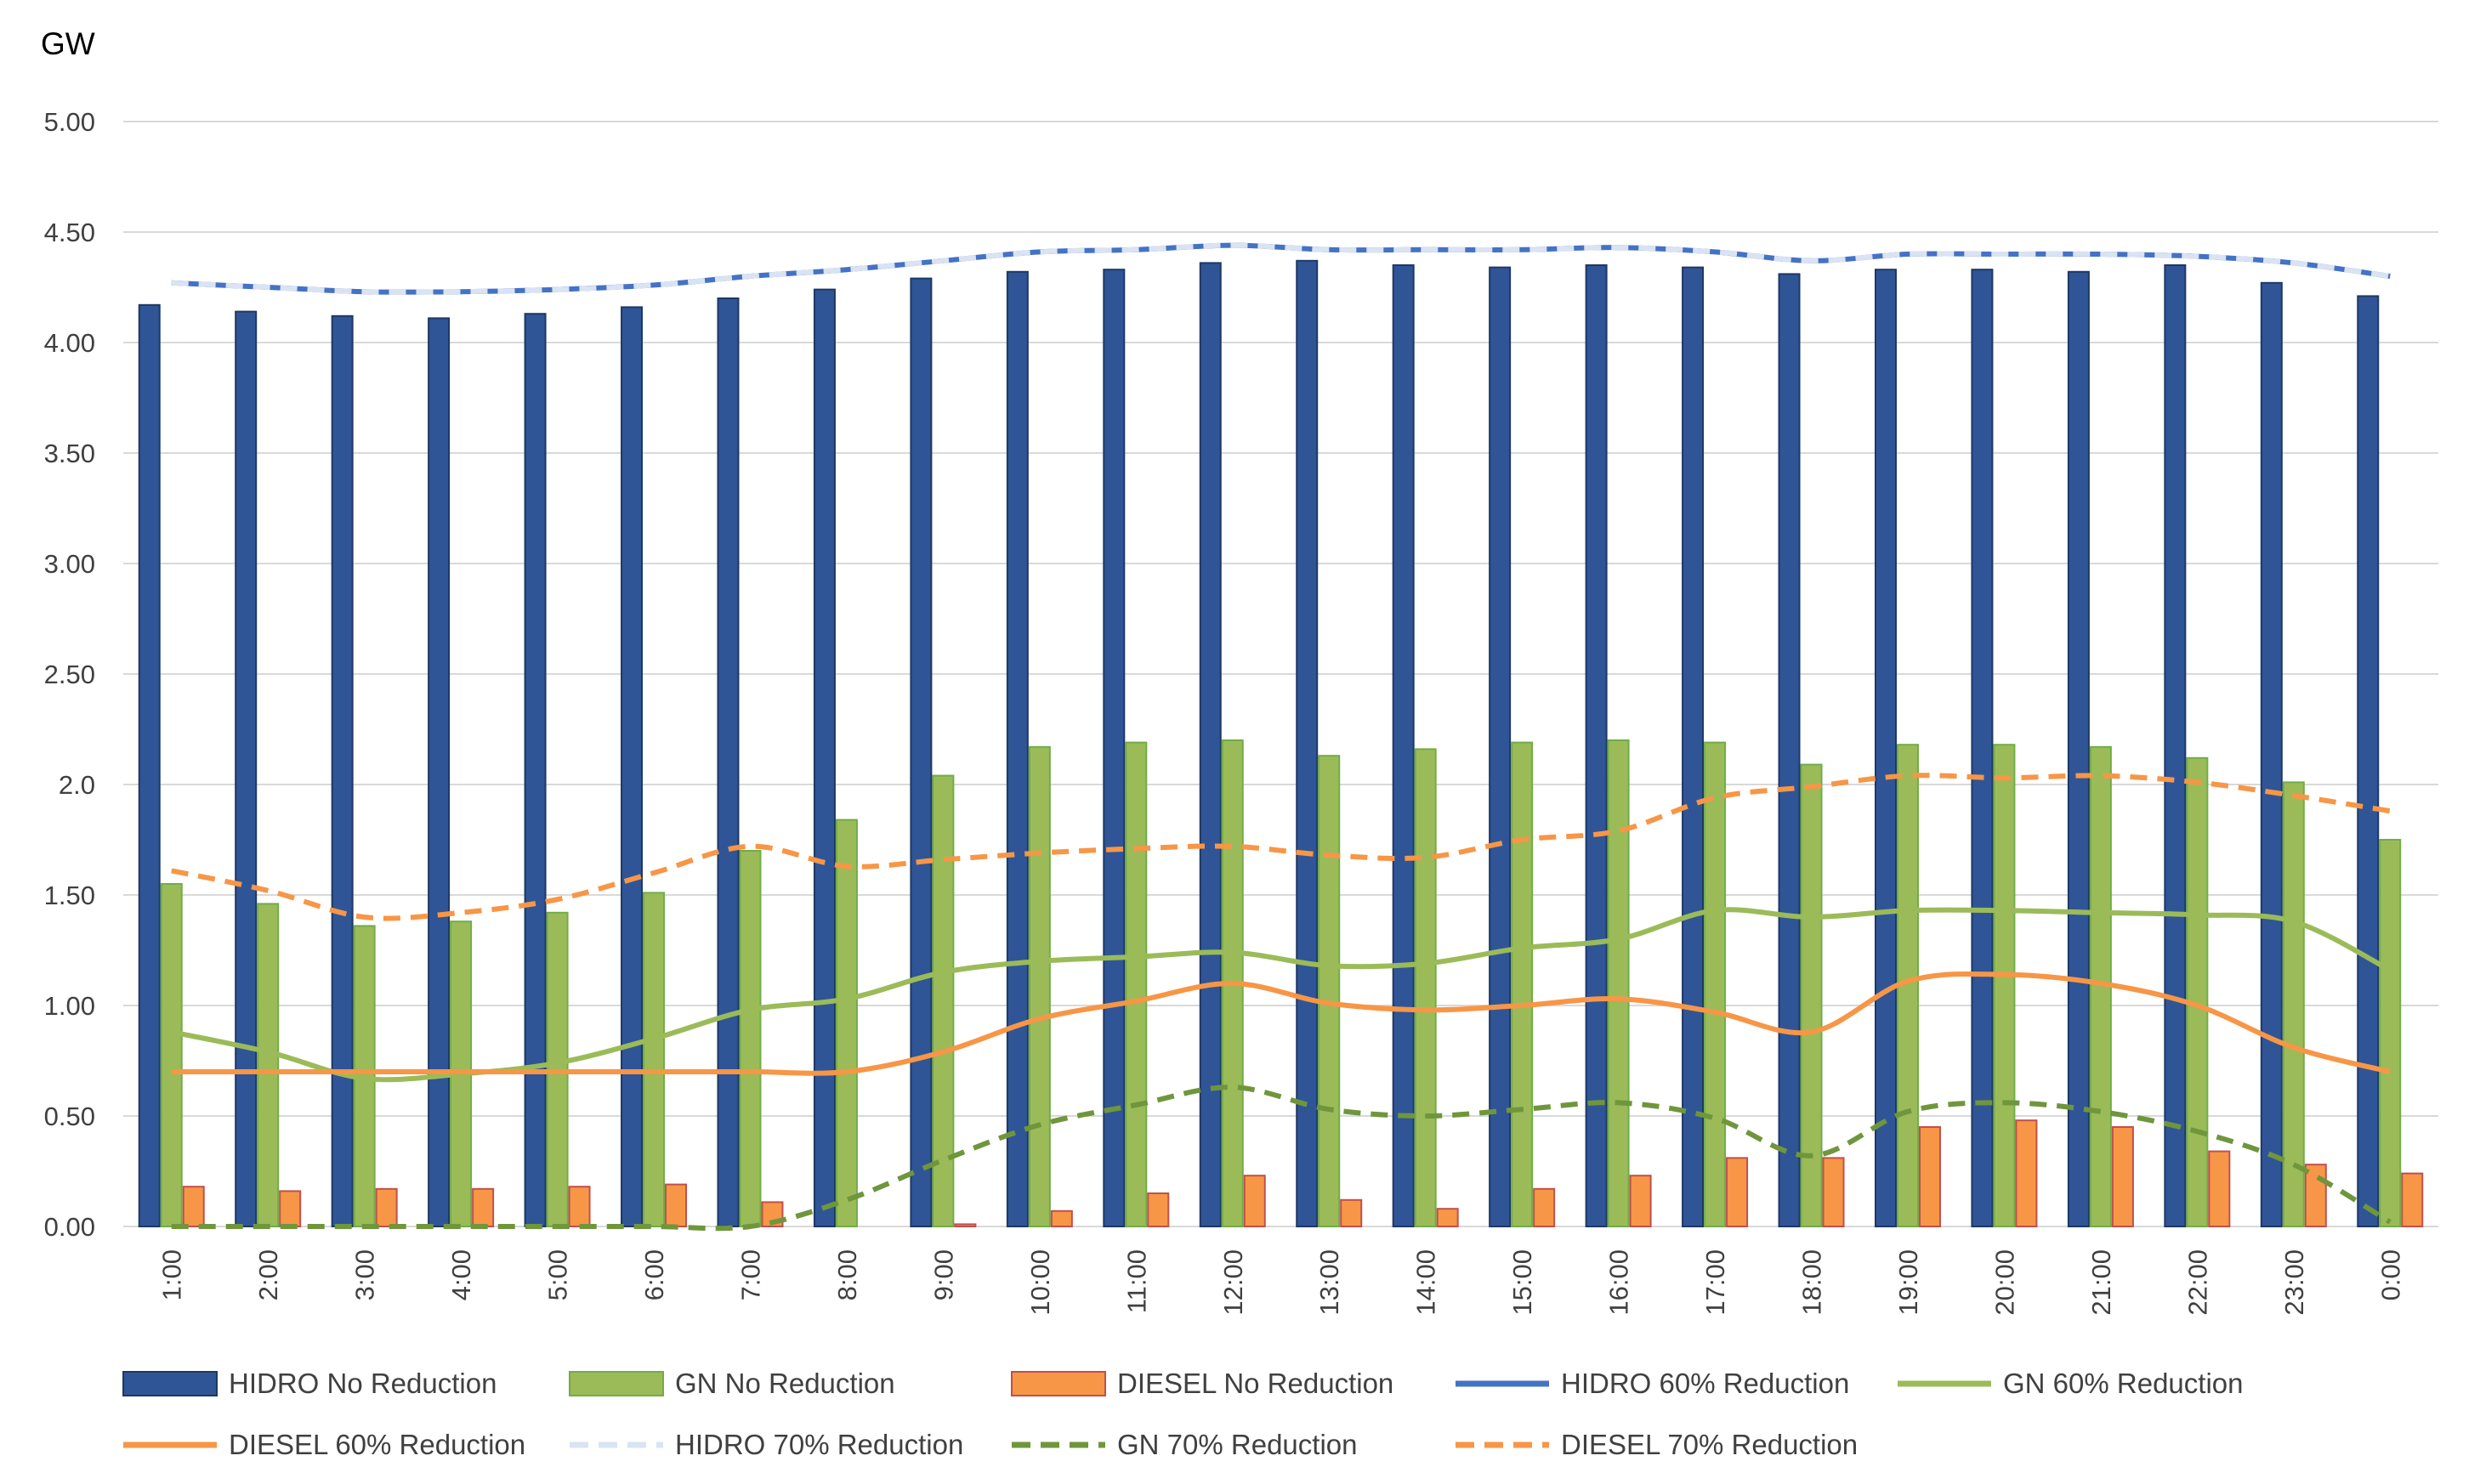 This screenshot has height=1484, width=2480. I want to click on x-tick-label: 8:00, so click(847, 1274).